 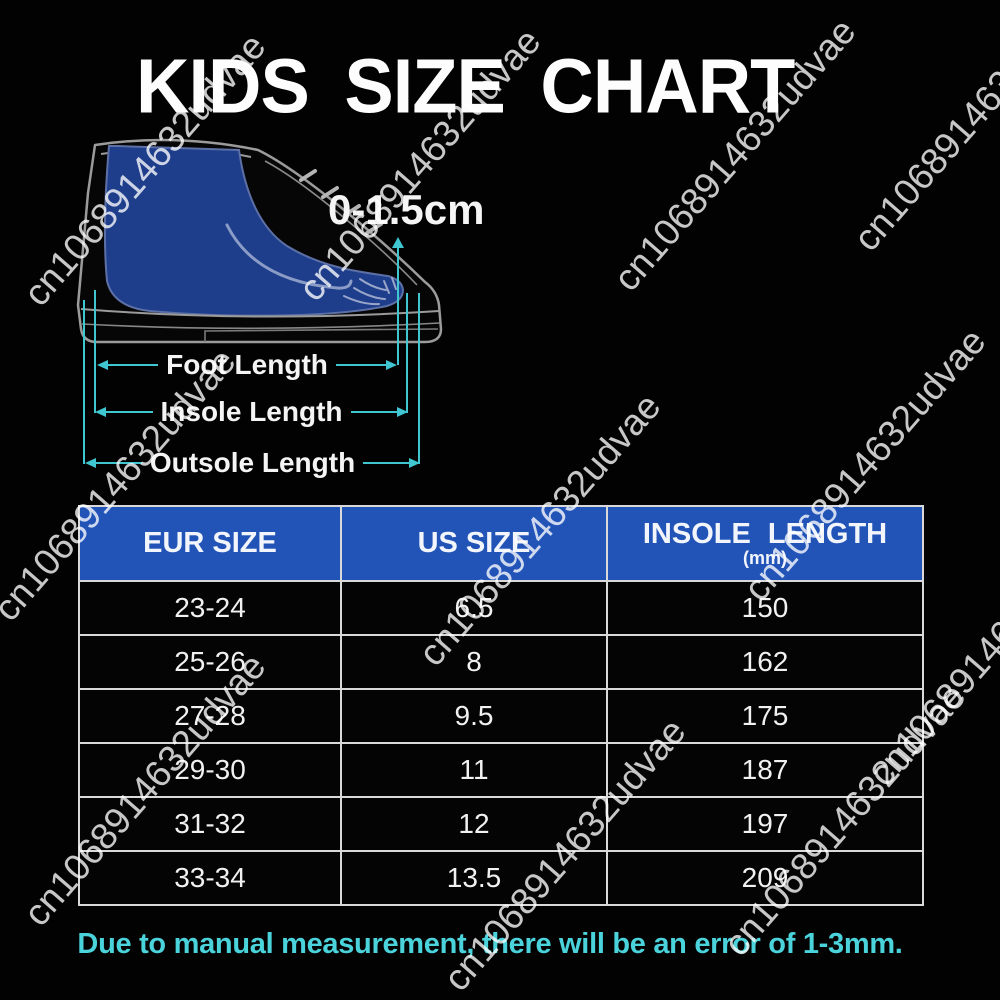 I want to click on insole-length-cell: 209, so click(x=765, y=878).